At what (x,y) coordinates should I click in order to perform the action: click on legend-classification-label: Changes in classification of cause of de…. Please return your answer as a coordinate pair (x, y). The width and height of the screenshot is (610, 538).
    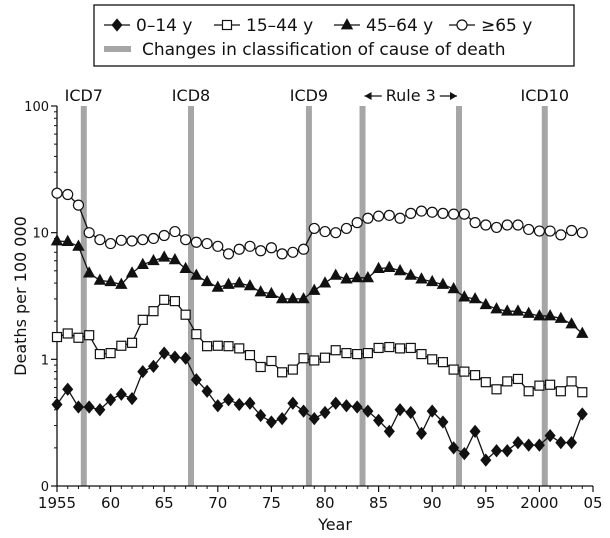
    Looking at the image, I should click on (324, 50).